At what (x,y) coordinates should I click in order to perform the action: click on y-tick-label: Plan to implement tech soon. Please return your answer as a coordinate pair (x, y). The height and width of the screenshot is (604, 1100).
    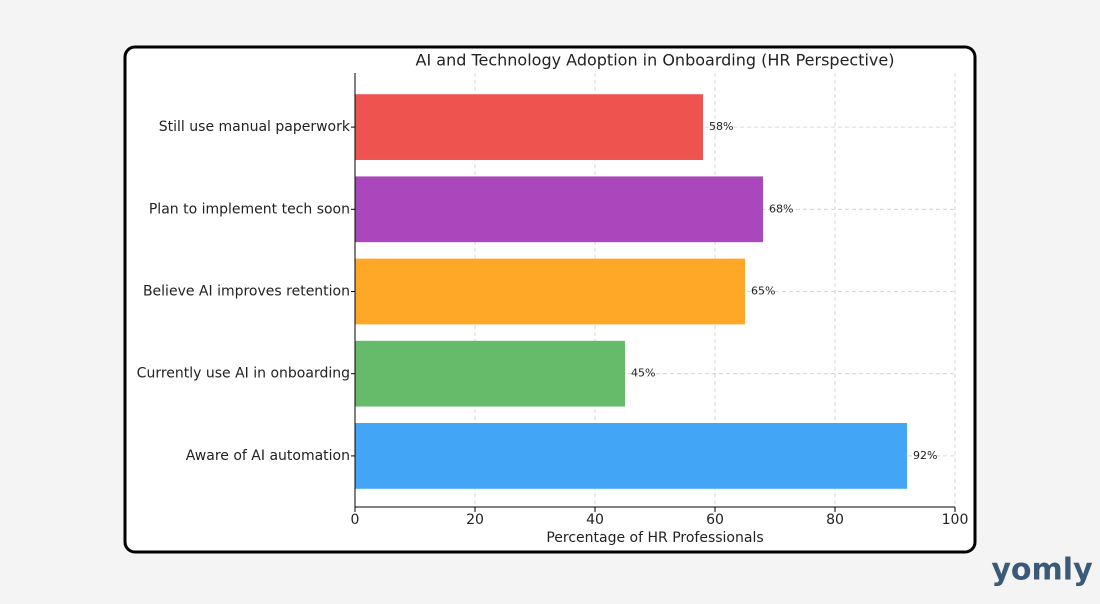
    Looking at the image, I should click on (249, 209).